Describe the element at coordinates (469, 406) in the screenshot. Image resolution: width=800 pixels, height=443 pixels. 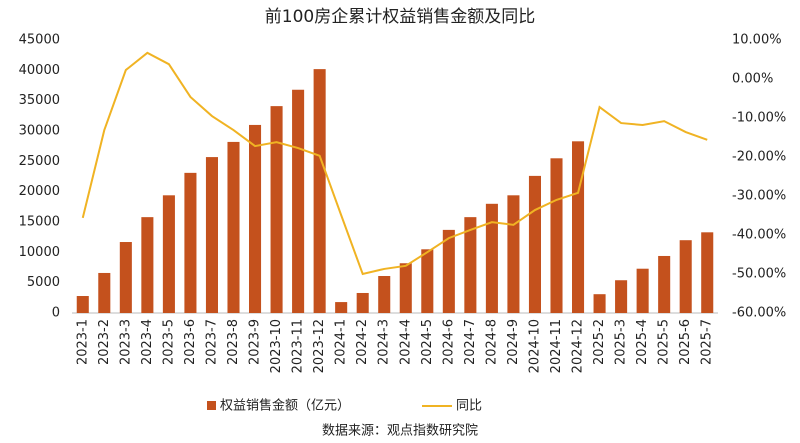
I see `legend-label: 同比` at that location.